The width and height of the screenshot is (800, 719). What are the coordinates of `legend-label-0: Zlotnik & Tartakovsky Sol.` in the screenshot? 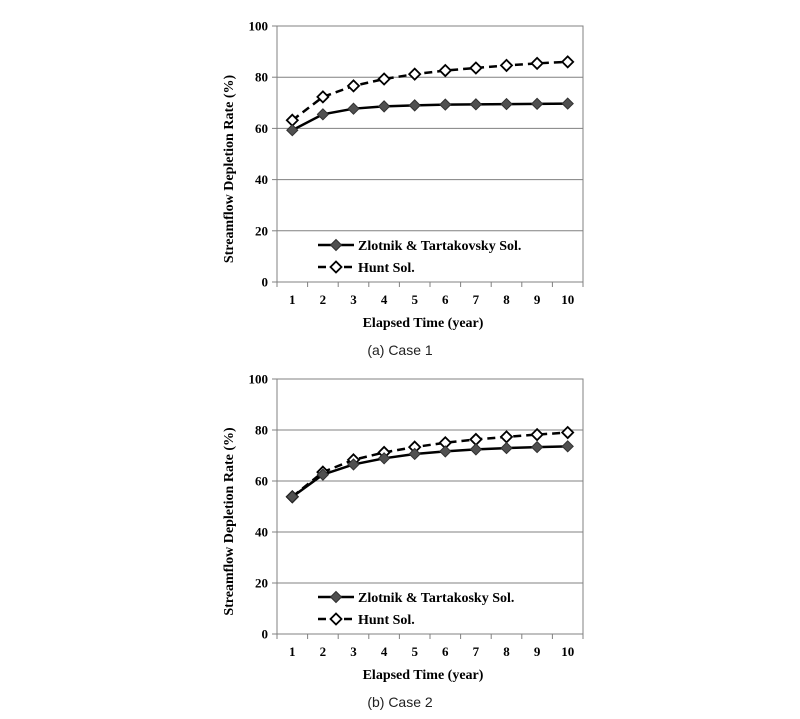 It's located at (439, 246).